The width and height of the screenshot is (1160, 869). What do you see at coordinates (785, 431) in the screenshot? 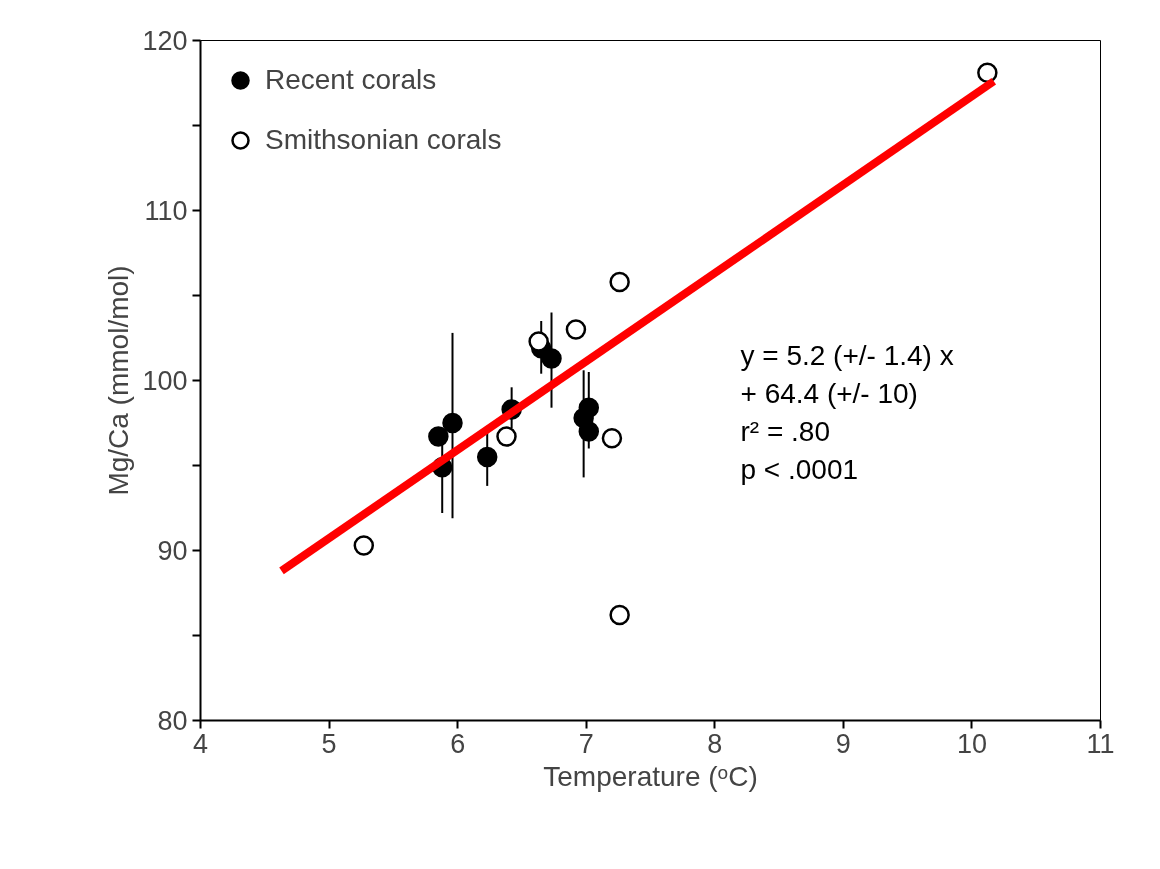
I see `annotation: r² = .80` at bounding box center [785, 431].